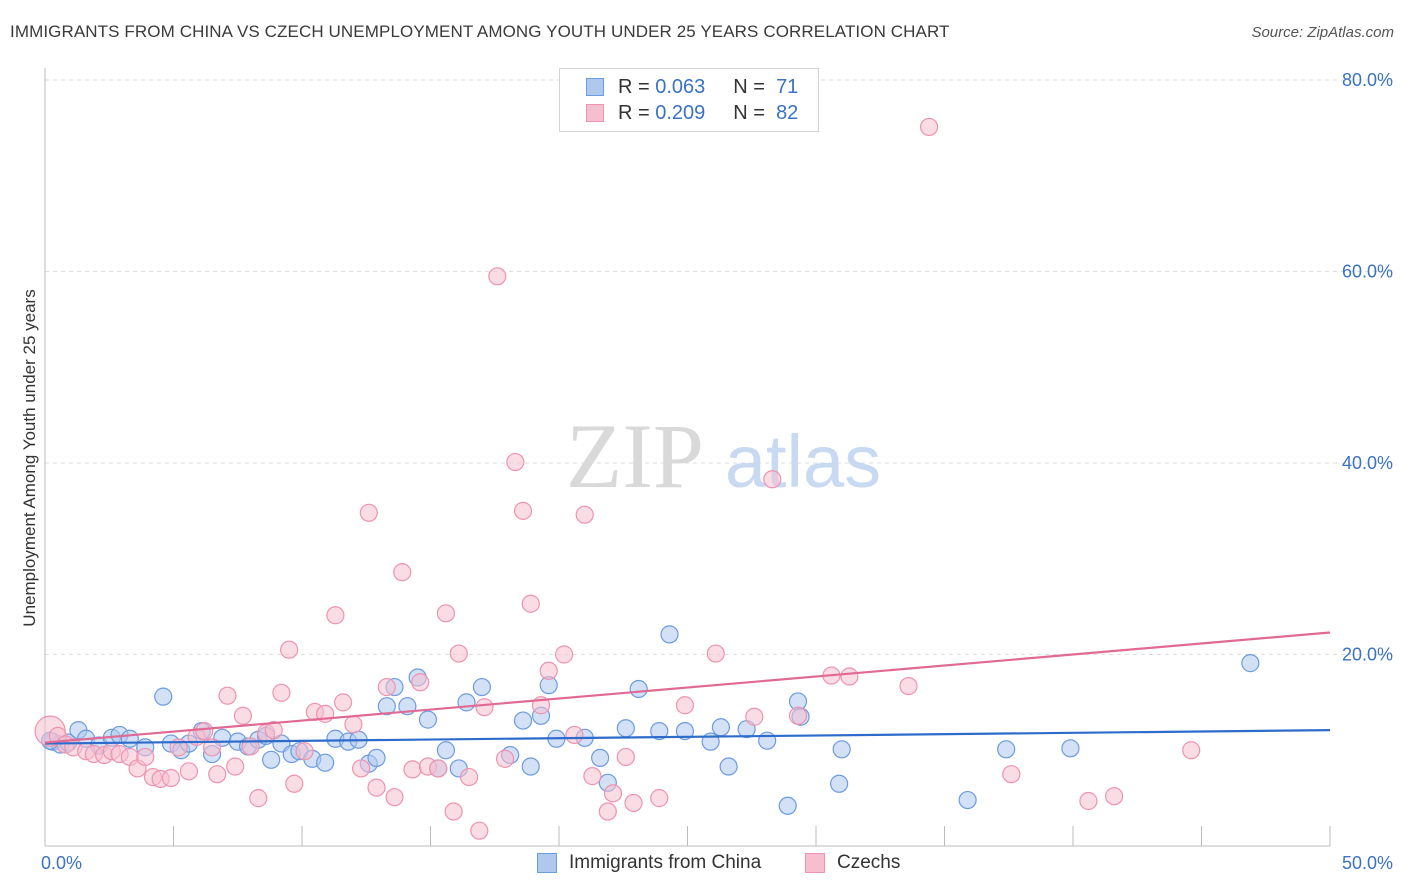  I want to click on watermark-zip: ZIP, so click(635, 456).